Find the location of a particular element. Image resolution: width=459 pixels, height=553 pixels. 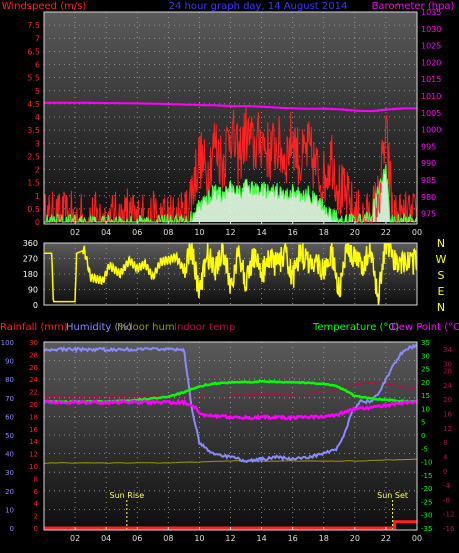

temperature-tick-label: -5 is located at coordinates (424, 449).